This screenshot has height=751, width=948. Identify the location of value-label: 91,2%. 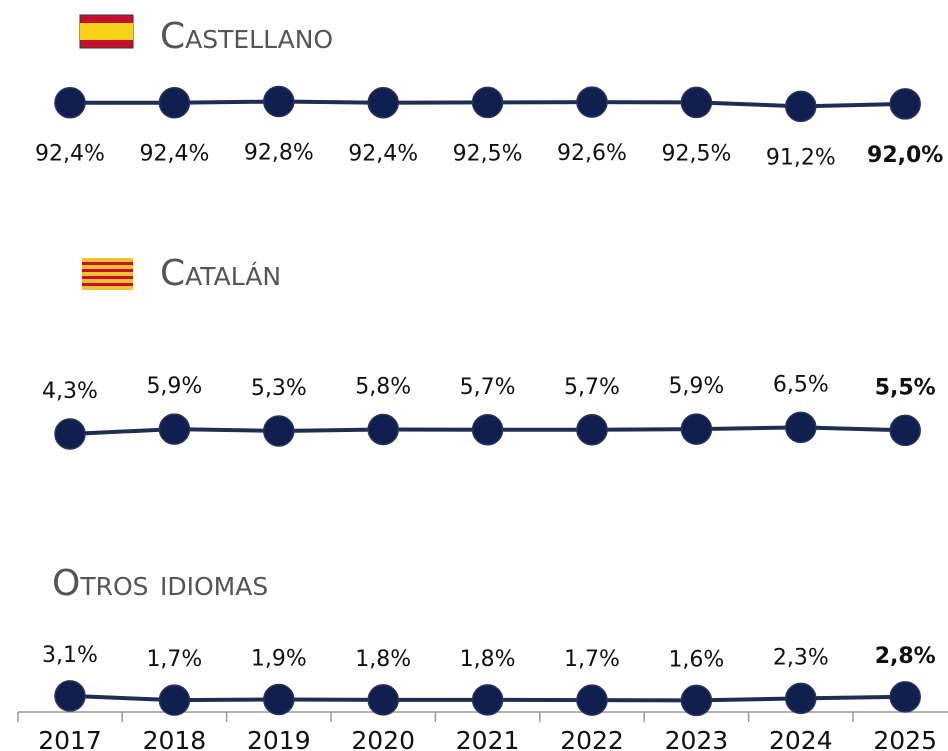
(801, 157).